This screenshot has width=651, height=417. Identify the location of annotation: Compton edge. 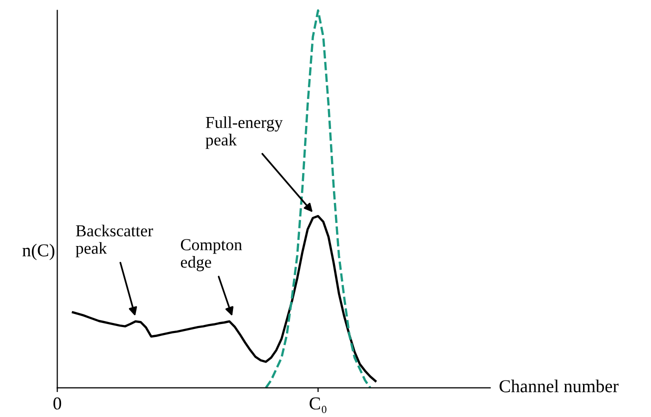
(211, 255).